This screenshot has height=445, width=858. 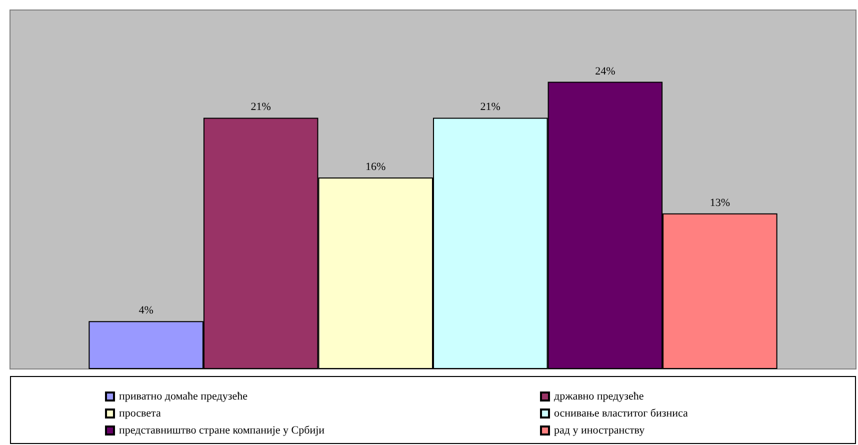 What do you see at coordinates (720, 202) in the screenshot?
I see `data-label: 13%` at bounding box center [720, 202].